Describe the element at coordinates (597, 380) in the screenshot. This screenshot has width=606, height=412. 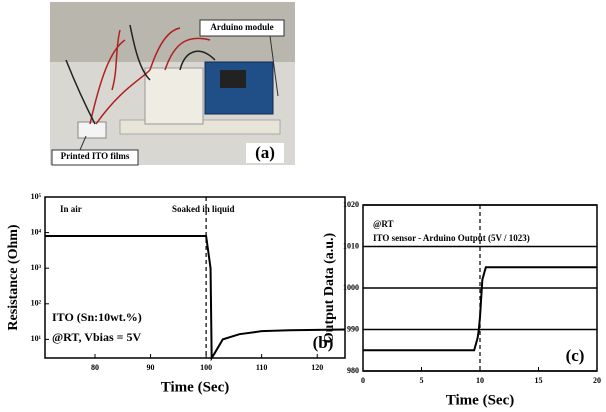
I see `x-tick-label: 20` at that location.